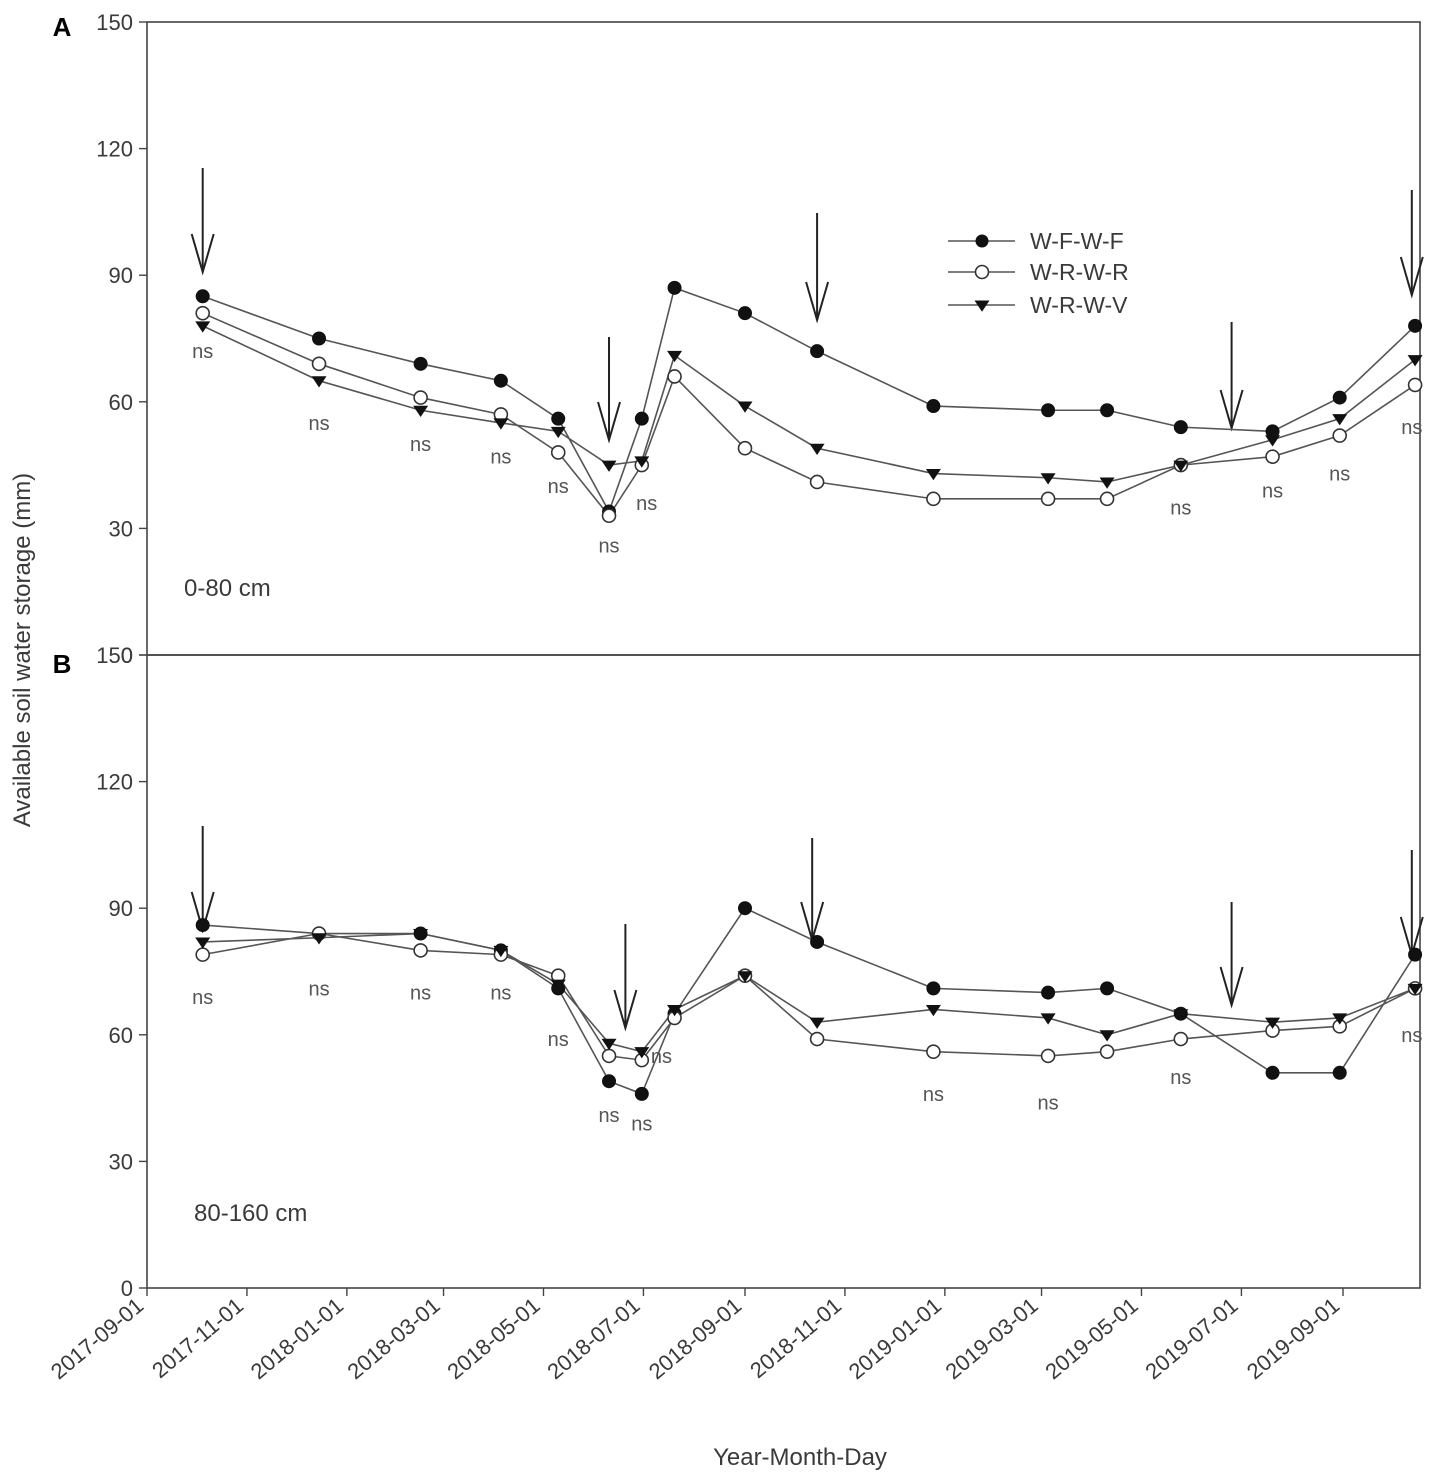  Describe the element at coordinates (62, 664) in the screenshot. I see `panel-letter-b: B` at that location.